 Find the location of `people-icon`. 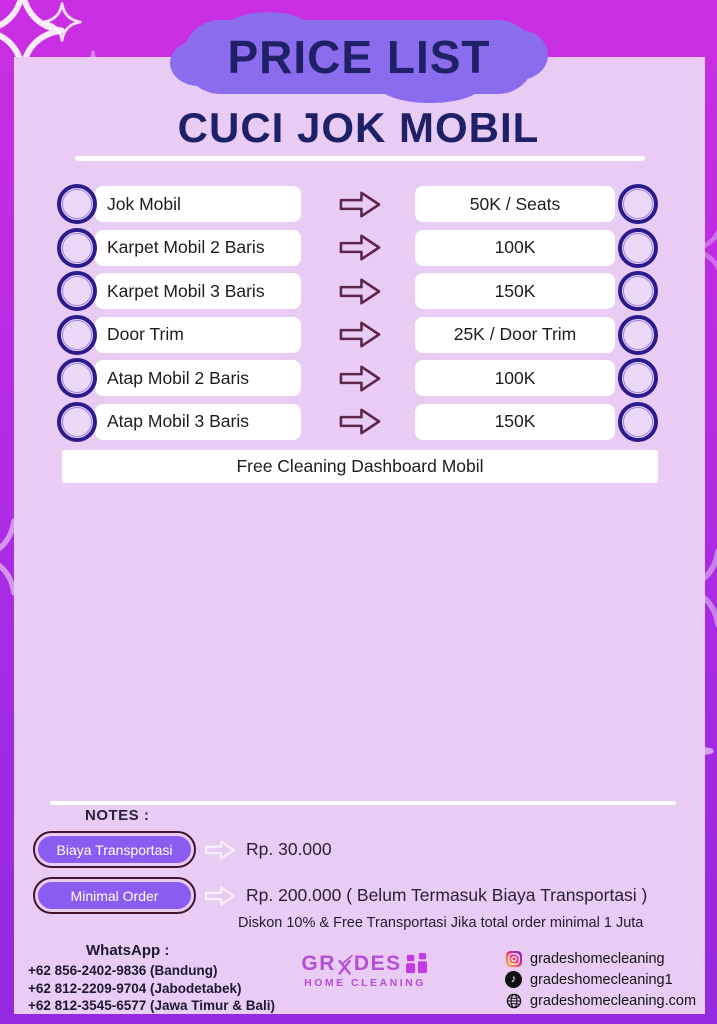

people-icon is located at coordinates (416, 963).